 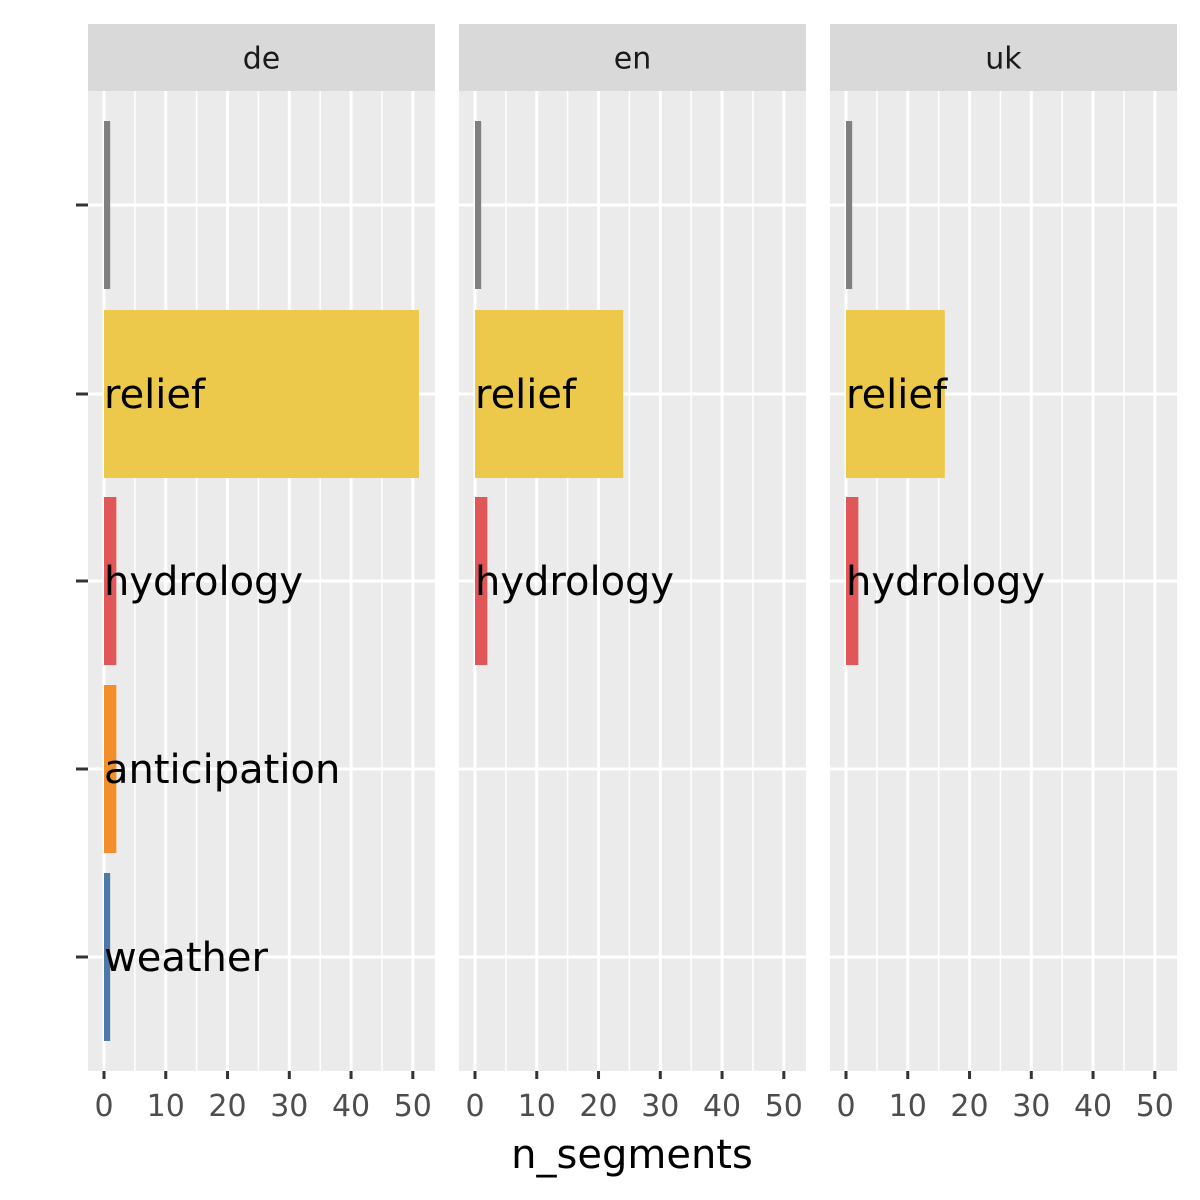 I want to click on facet-strip-label: en, so click(x=632, y=59).